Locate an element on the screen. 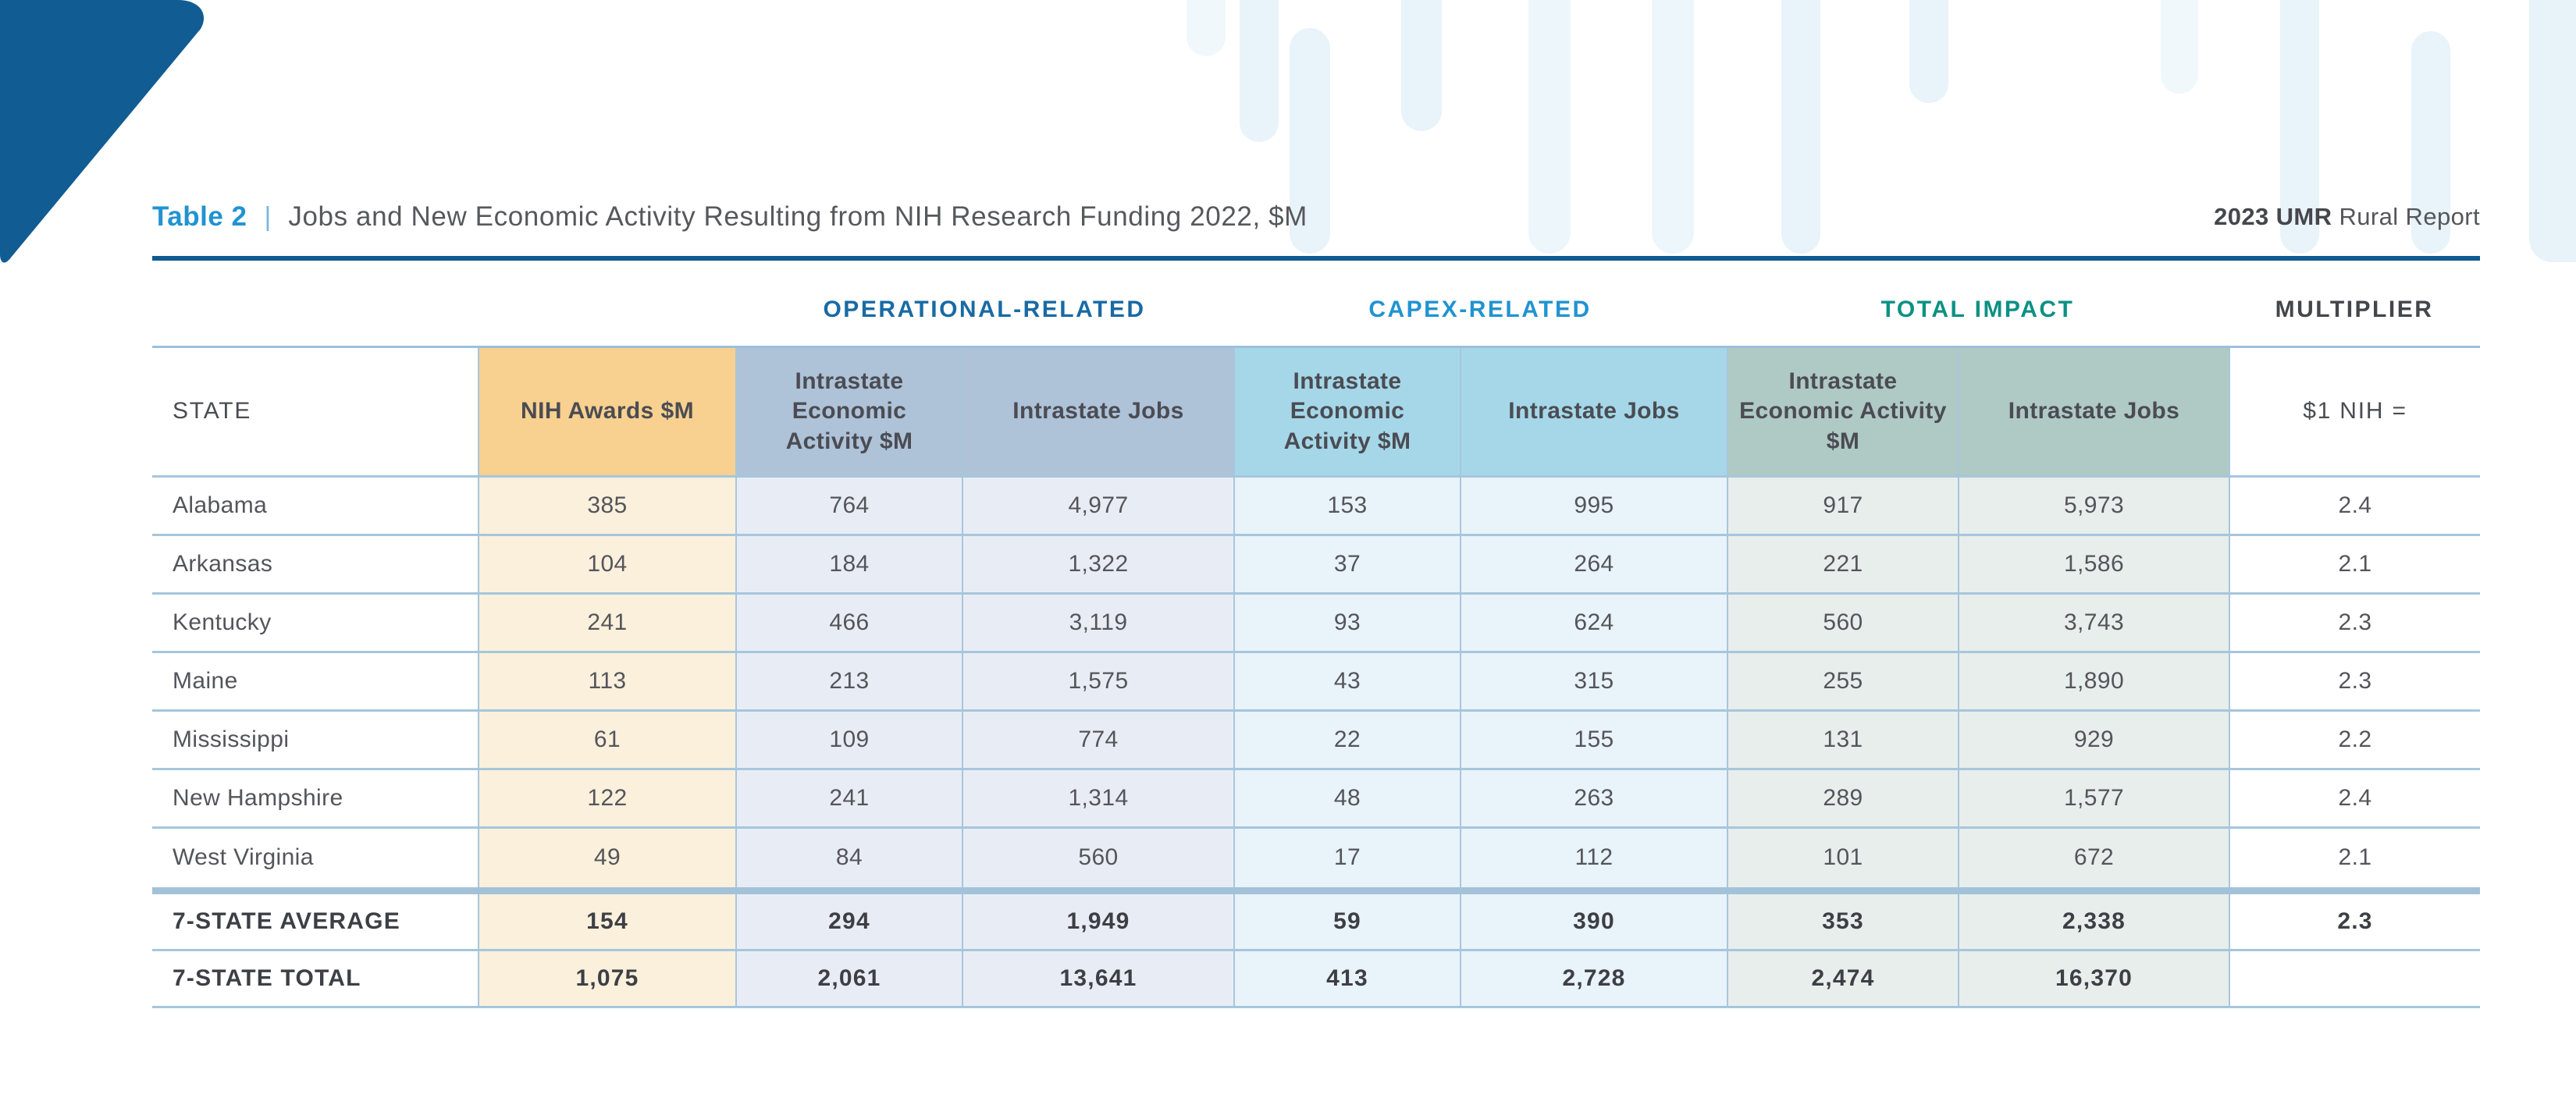  state-cell: Alabama is located at coordinates (315, 506).